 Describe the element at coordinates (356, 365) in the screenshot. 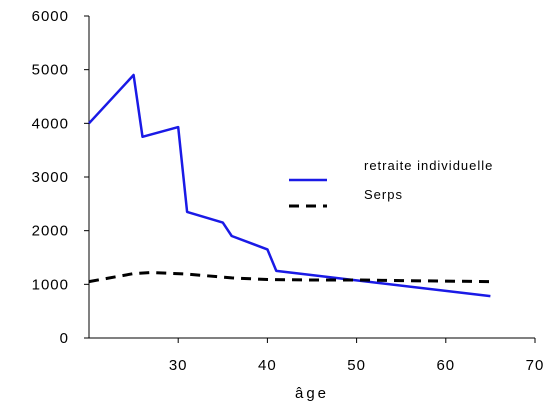

I see `x-tick-label: 50` at that location.